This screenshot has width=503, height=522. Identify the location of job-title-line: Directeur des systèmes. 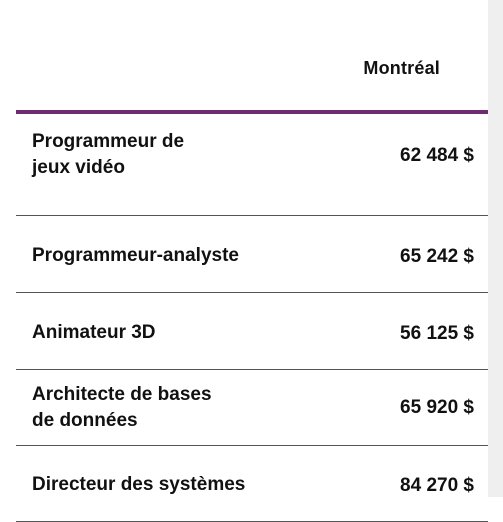
(139, 484).